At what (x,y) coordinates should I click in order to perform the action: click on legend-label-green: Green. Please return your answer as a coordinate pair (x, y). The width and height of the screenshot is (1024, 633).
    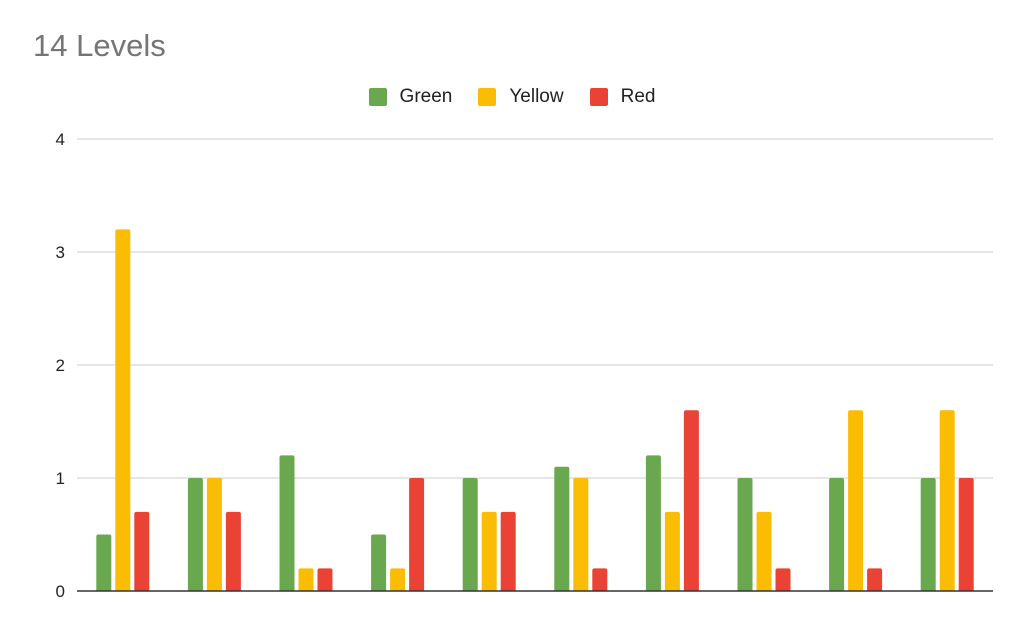
    Looking at the image, I should click on (426, 96).